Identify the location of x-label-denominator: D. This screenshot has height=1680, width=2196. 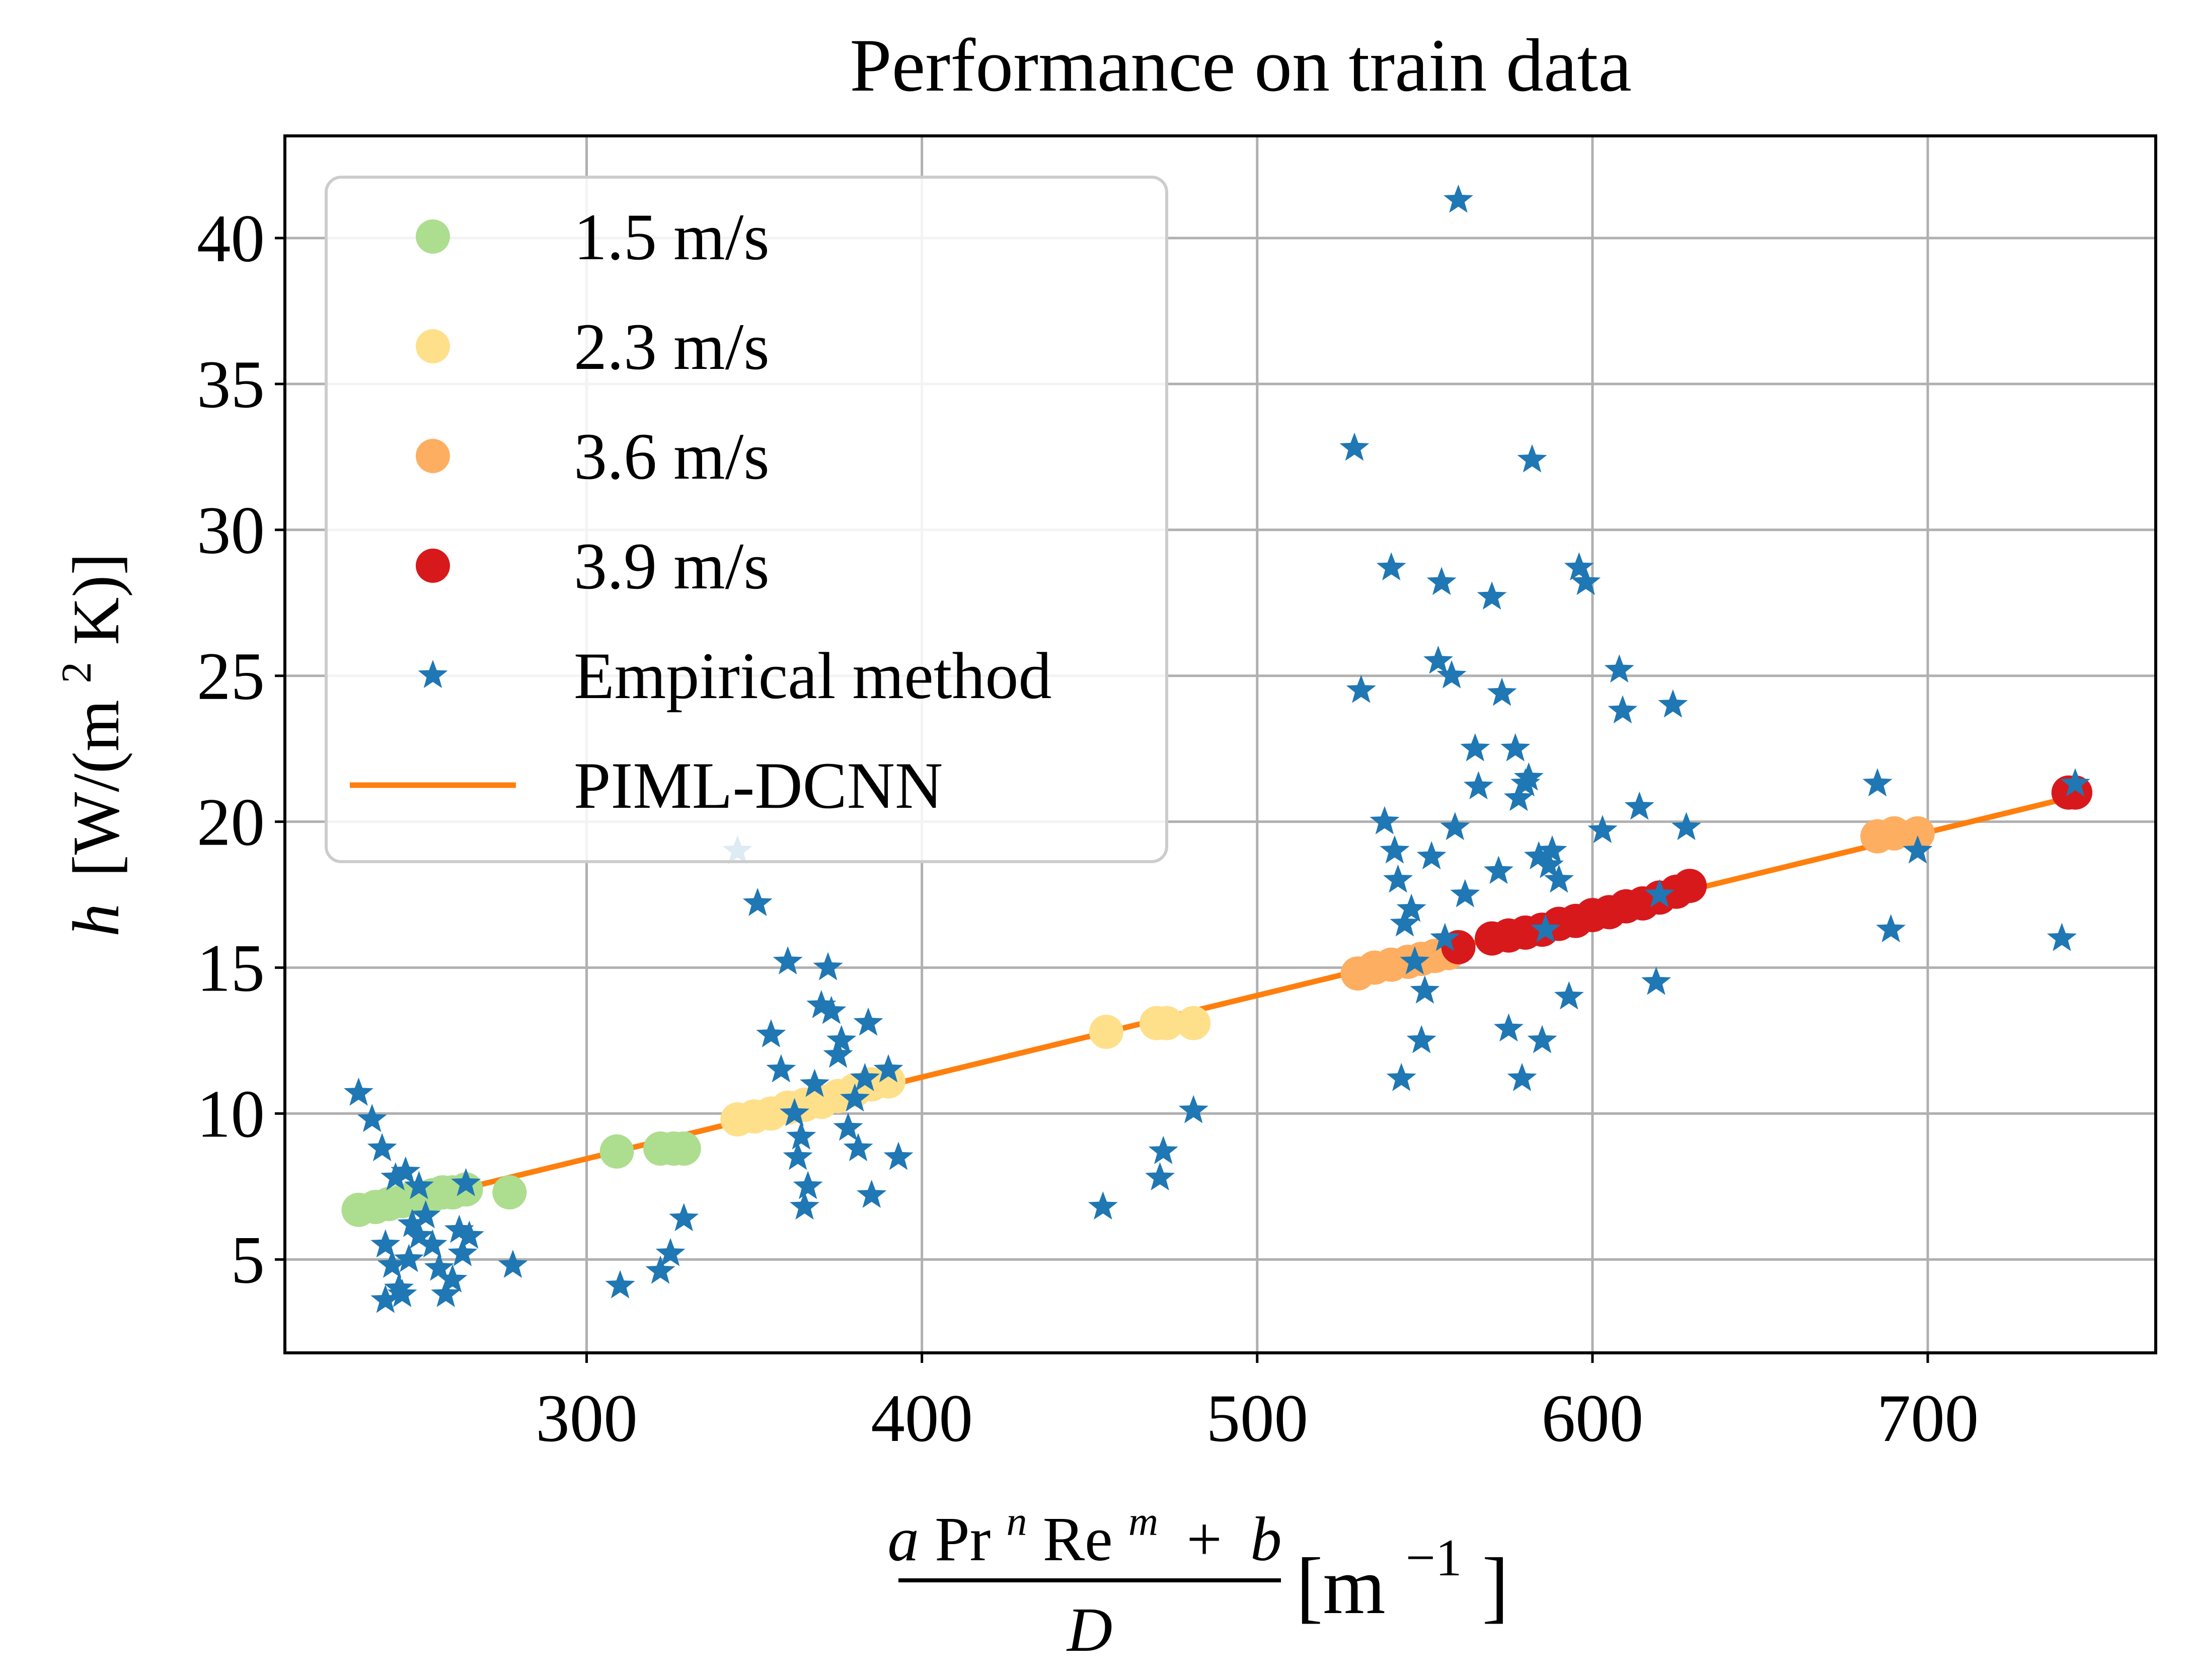
(1089, 1630).